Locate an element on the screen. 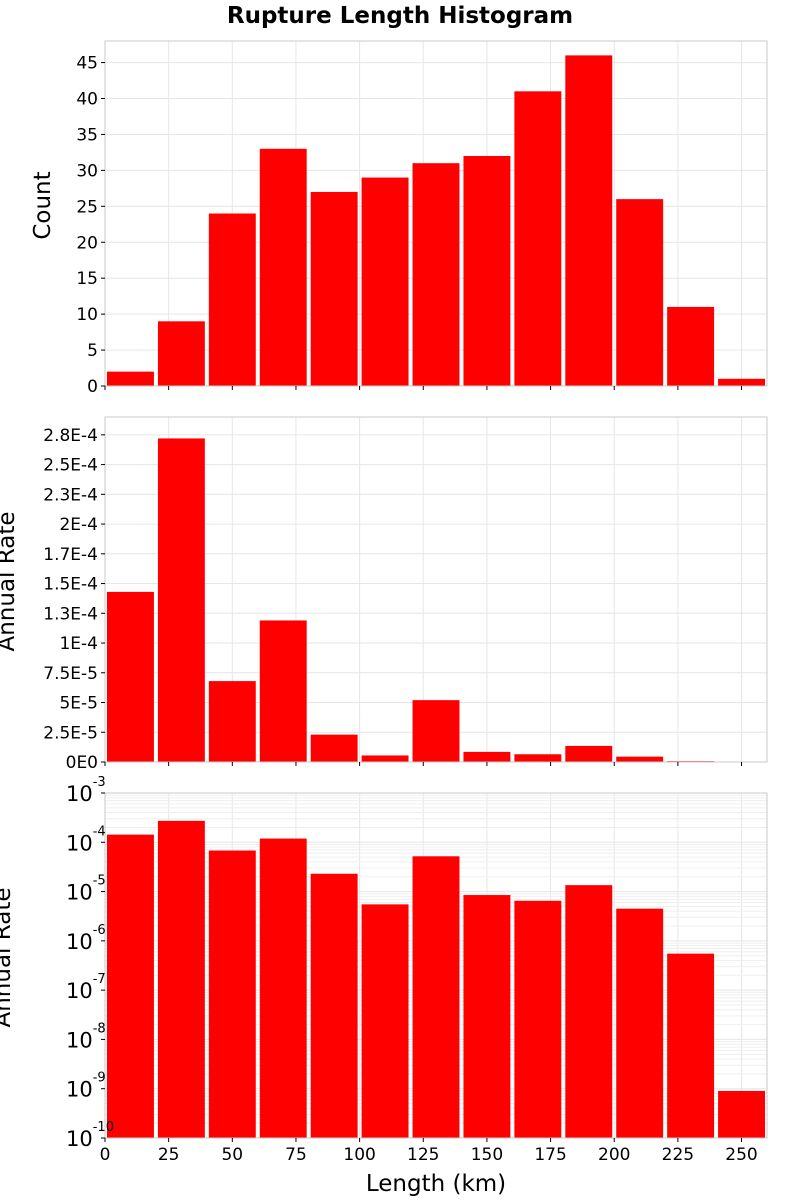  y-tick-label: 2.8E-4 is located at coordinates (70, 436).